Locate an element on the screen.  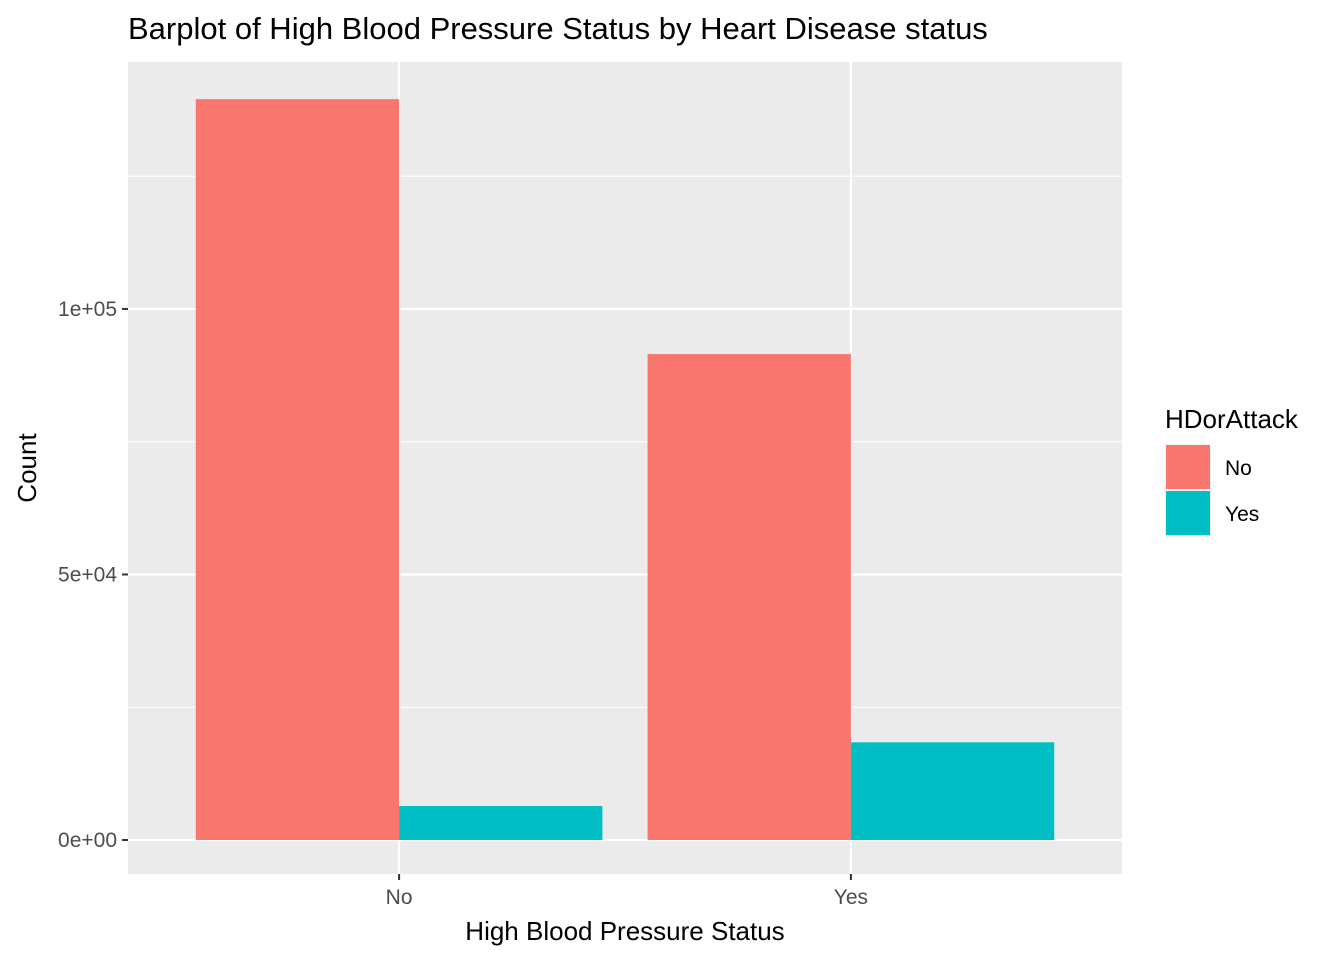
y-axis: 0e+00 5e+04 1e+05 is located at coordinates (93, 575).